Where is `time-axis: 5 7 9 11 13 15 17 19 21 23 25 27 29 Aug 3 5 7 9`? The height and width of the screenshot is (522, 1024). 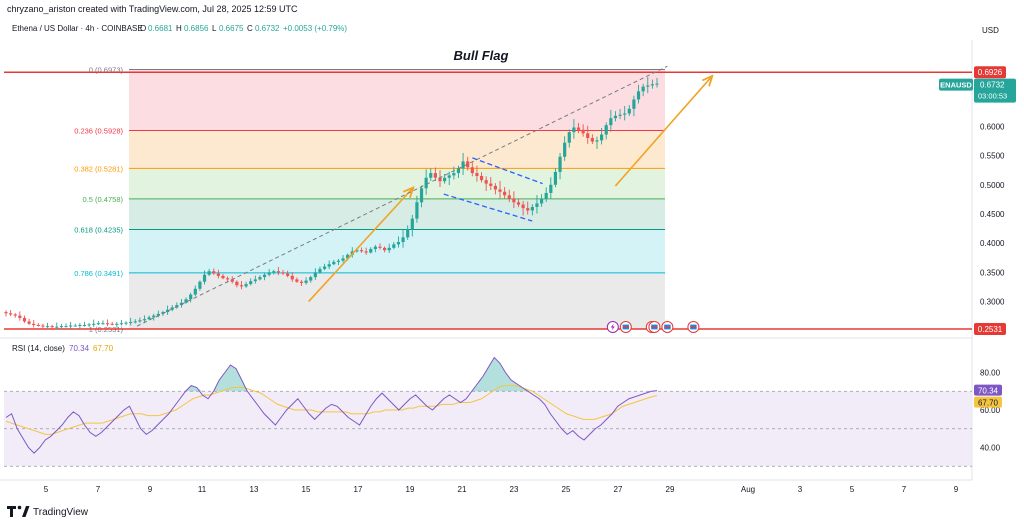
time-axis: 5 7 9 11 13 15 17 19 21 23 25 27 29 Aug 3 5 7 9 is located at coordinates (501, 489).